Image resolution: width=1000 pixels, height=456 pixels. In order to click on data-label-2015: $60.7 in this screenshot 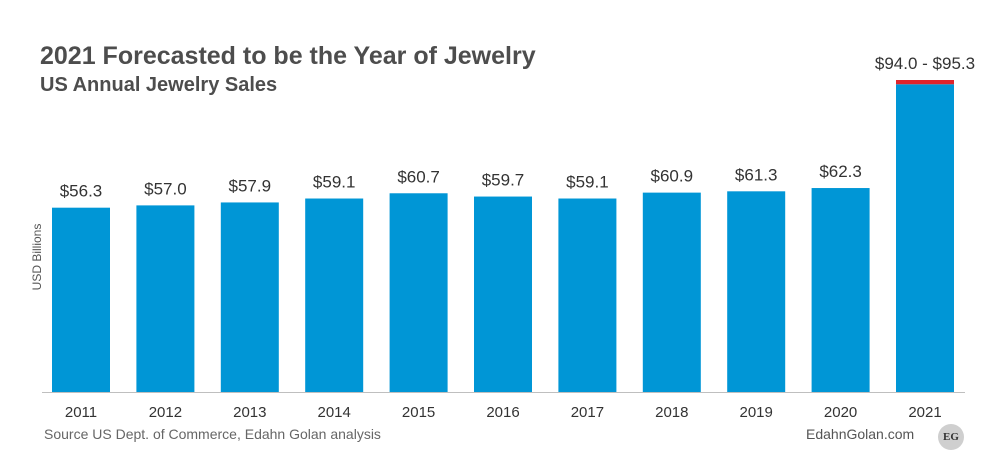, I will do `click(418, 176)`.